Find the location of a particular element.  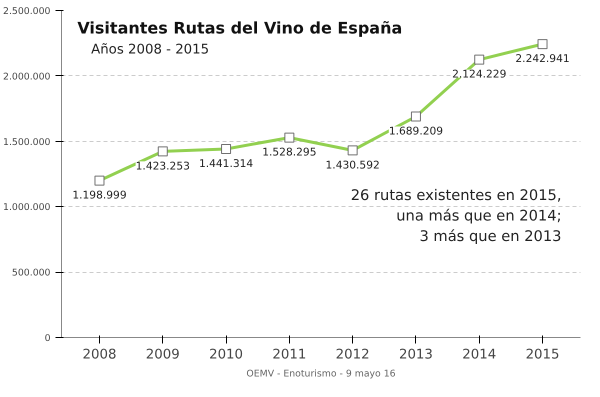

y-tick-label: 2.500.000 is located at coordinates (27, 11).